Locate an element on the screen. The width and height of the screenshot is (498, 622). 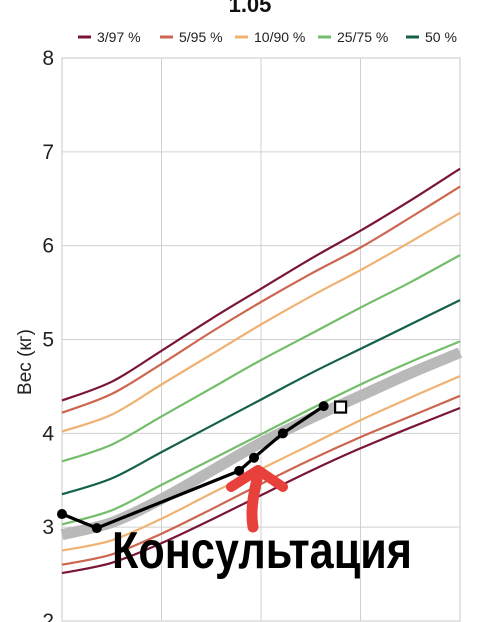
legend-label-1: 5/95 % is located at coordinates (201, 37).